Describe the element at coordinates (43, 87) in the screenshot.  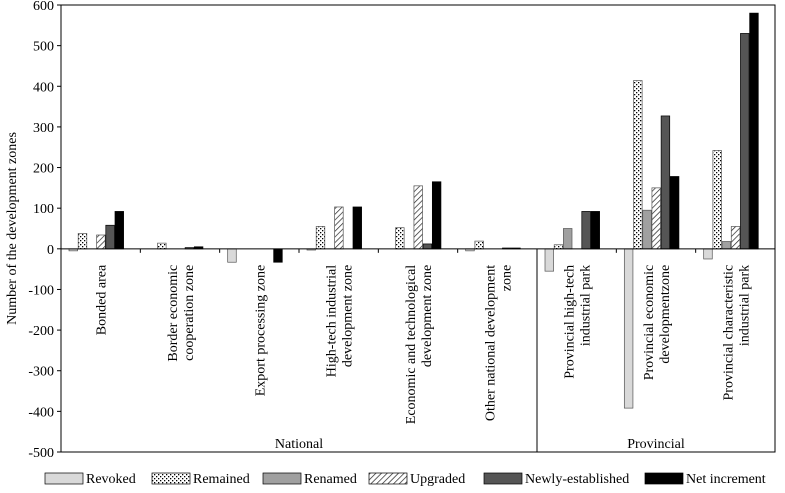
I see `y-tick-label: 400` at that location.